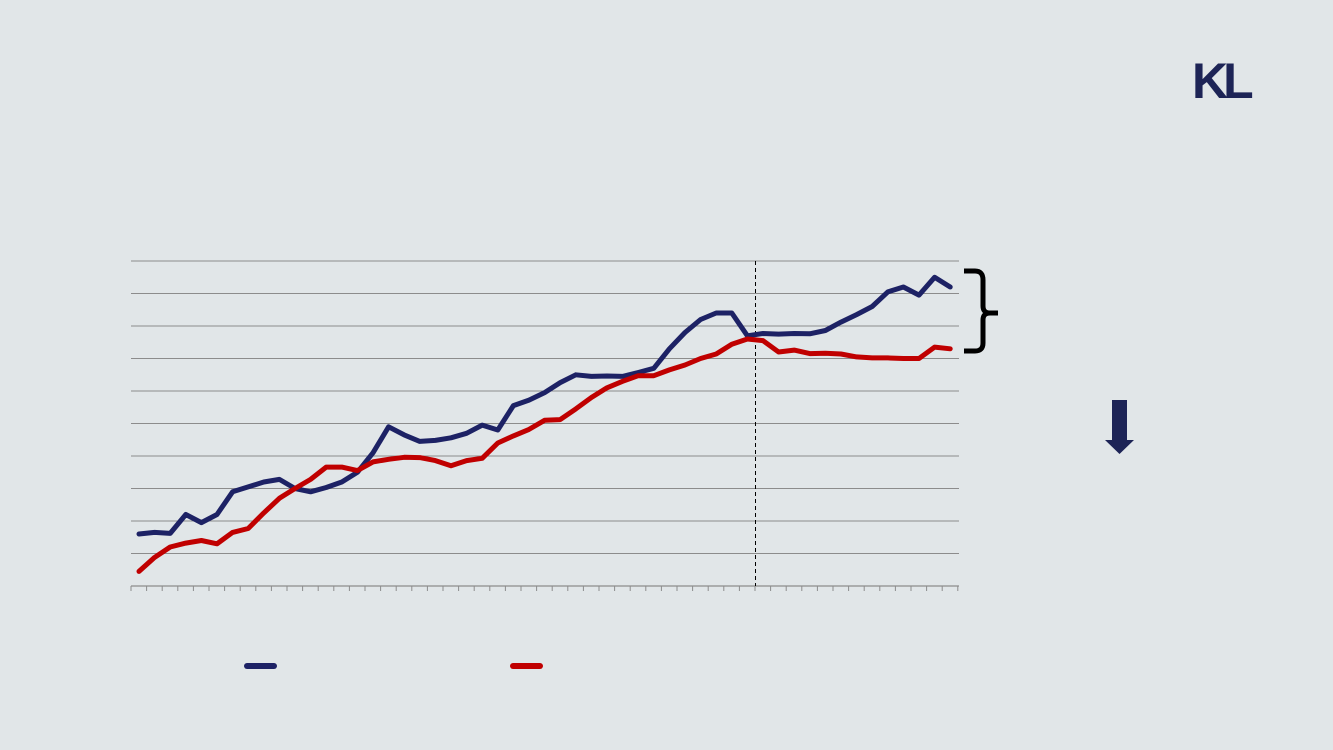  Describe the element at coordinates (544, 588) in the screenshot. I see `x-axis` at that location.